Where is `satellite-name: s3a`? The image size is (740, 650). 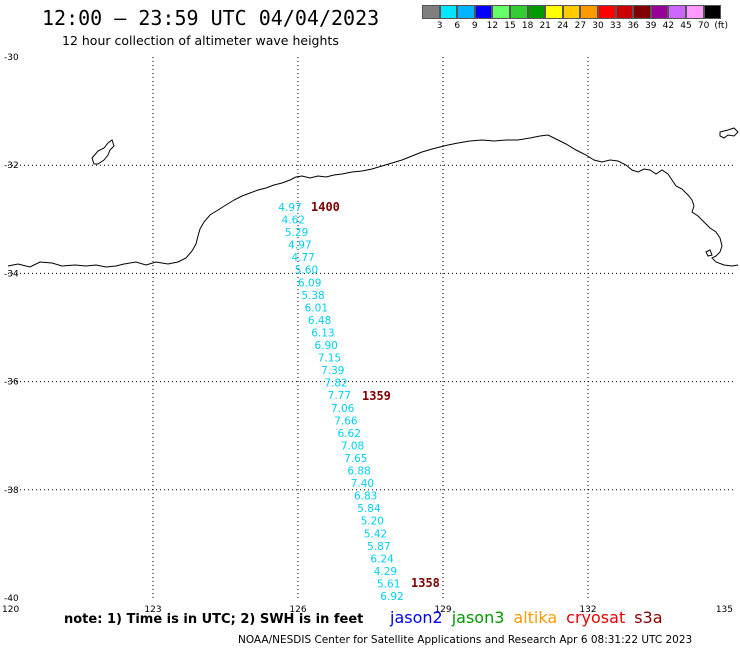 satellite-name: s3a is located at coordinates (648, 617).